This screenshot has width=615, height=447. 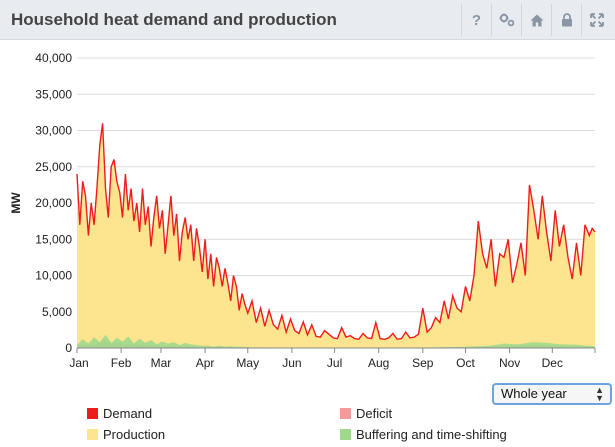 I want to click on x-tick-label-feb: Feb, so click(x=121, y=363).